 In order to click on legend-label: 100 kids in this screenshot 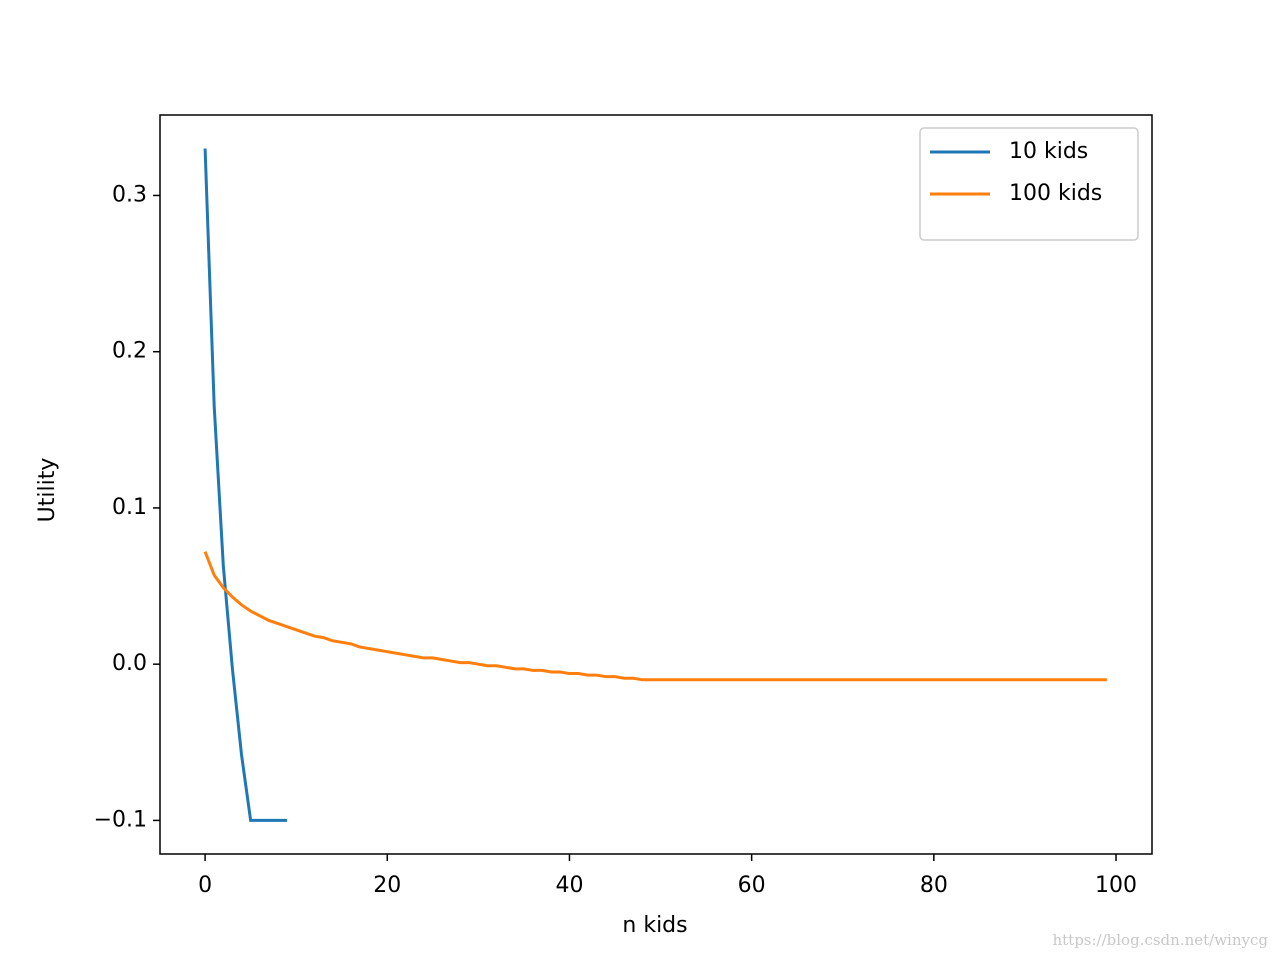, I will do `click(1055, 193)`.